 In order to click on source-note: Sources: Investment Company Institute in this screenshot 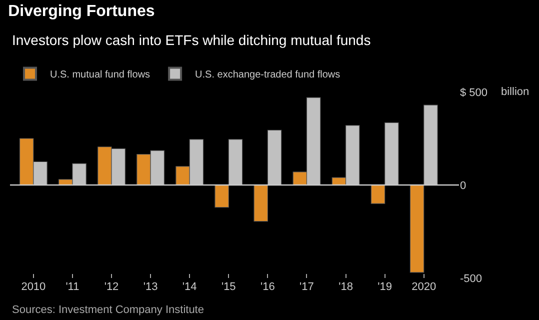, I will do `click(108, 310)`.